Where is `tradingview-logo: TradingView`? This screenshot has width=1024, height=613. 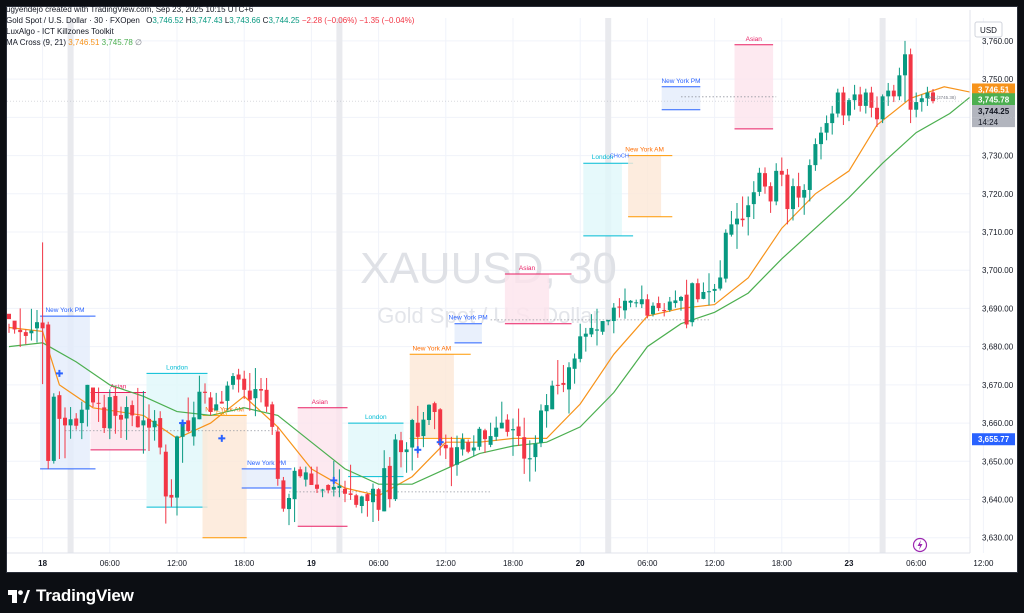 tradingview-logo: TradingView is located at coordinates (71, 596).